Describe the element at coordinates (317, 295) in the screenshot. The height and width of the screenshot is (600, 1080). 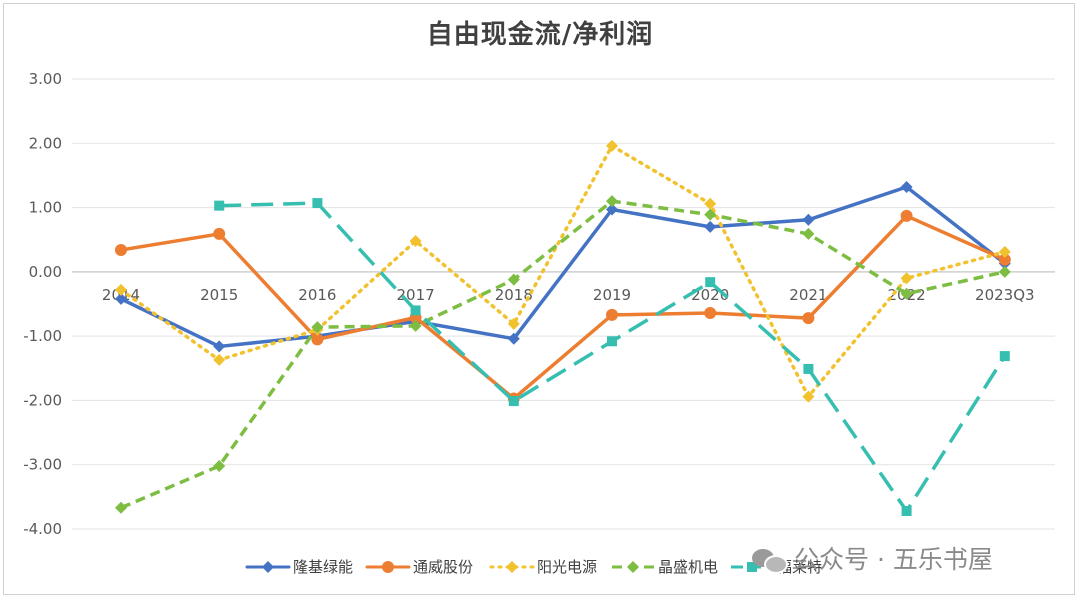
I see `x-tick-label: 2016` at that location.